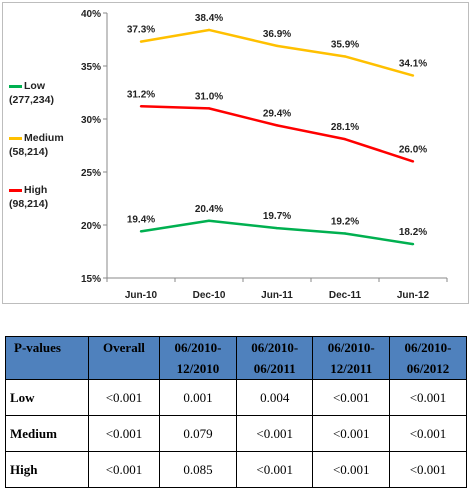  What do you see at coordinates (209, 96) in the screenshot?
I see `data-label: 31.0%` at bounding box center [209, 96].